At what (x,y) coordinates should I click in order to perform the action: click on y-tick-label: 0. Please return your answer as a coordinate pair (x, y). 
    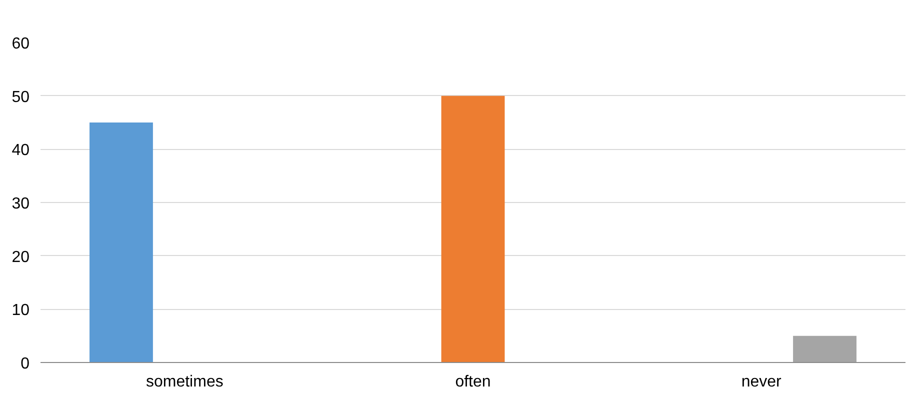
    Looking at the image, I should click on (25, 364).